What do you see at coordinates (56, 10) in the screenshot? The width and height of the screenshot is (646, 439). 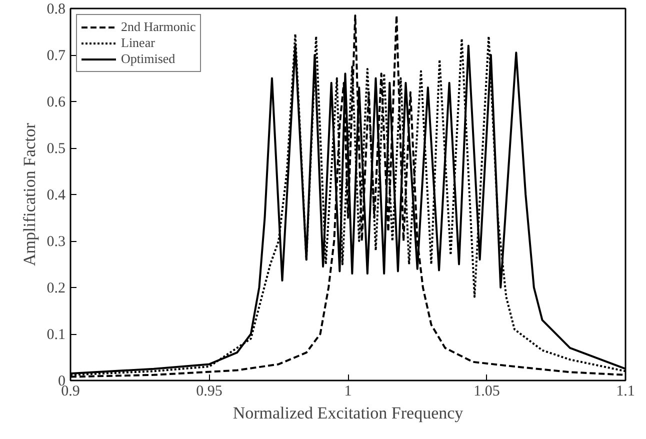 I see `y-tick-label: 0.8` at bounding box center [56, 10].